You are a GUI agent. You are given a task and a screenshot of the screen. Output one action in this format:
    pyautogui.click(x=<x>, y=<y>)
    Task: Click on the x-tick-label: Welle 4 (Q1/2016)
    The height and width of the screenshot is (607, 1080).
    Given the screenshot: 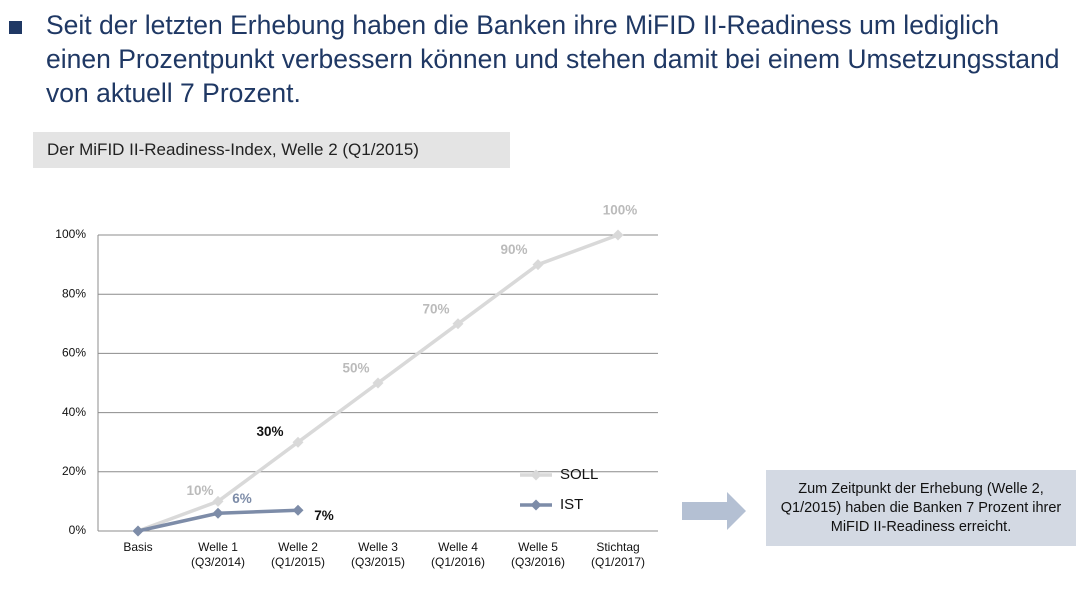 What is the action you would take?
    pyautogui.click(x=458, y=554)
    